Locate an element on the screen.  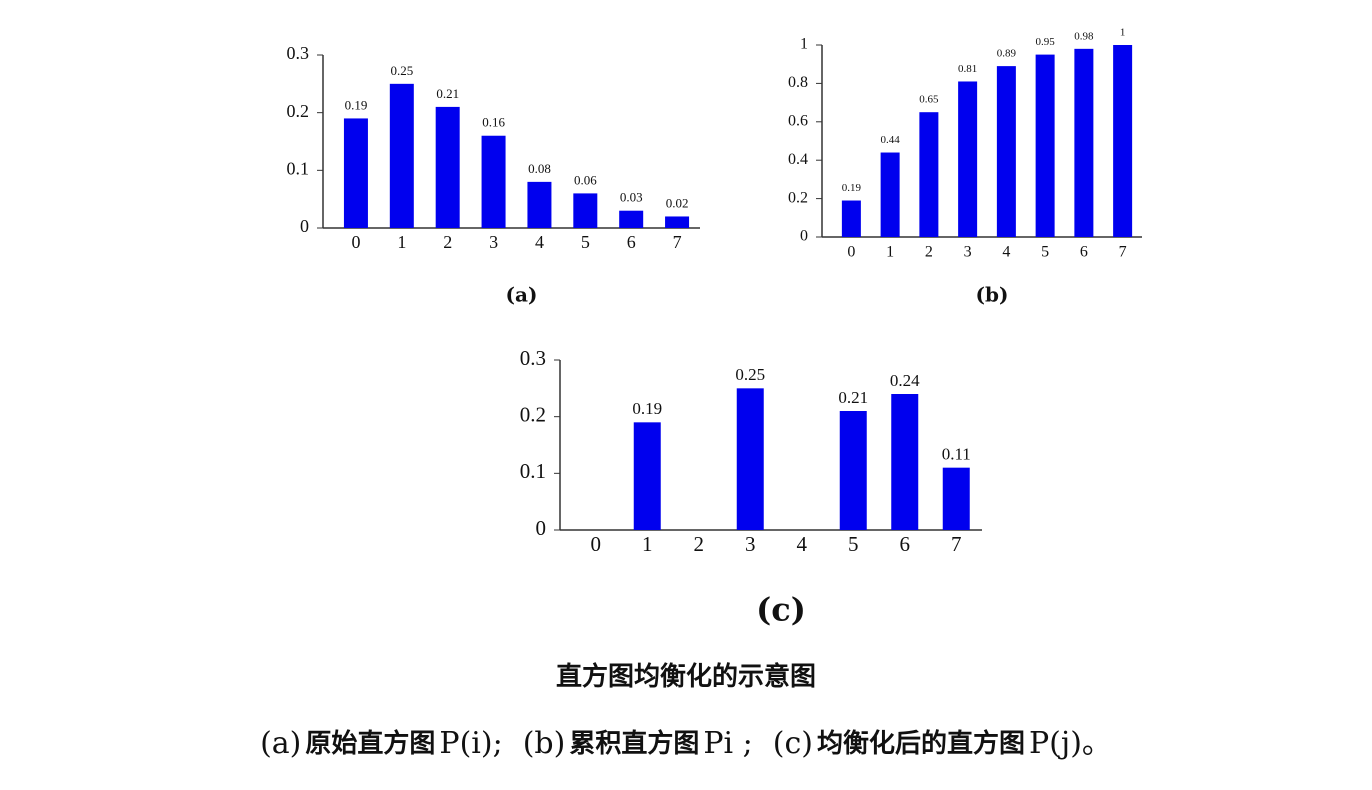
data-label: 0.11 is located at coordinates (956, 454).